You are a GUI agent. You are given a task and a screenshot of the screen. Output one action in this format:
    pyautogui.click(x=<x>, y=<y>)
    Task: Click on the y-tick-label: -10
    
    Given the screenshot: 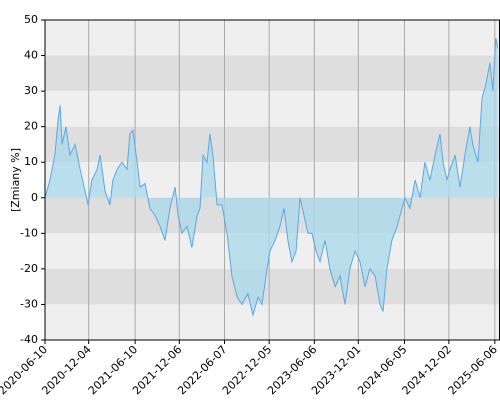 What is the action you would take?
    pyautogui.click(x=29, y=232)
    